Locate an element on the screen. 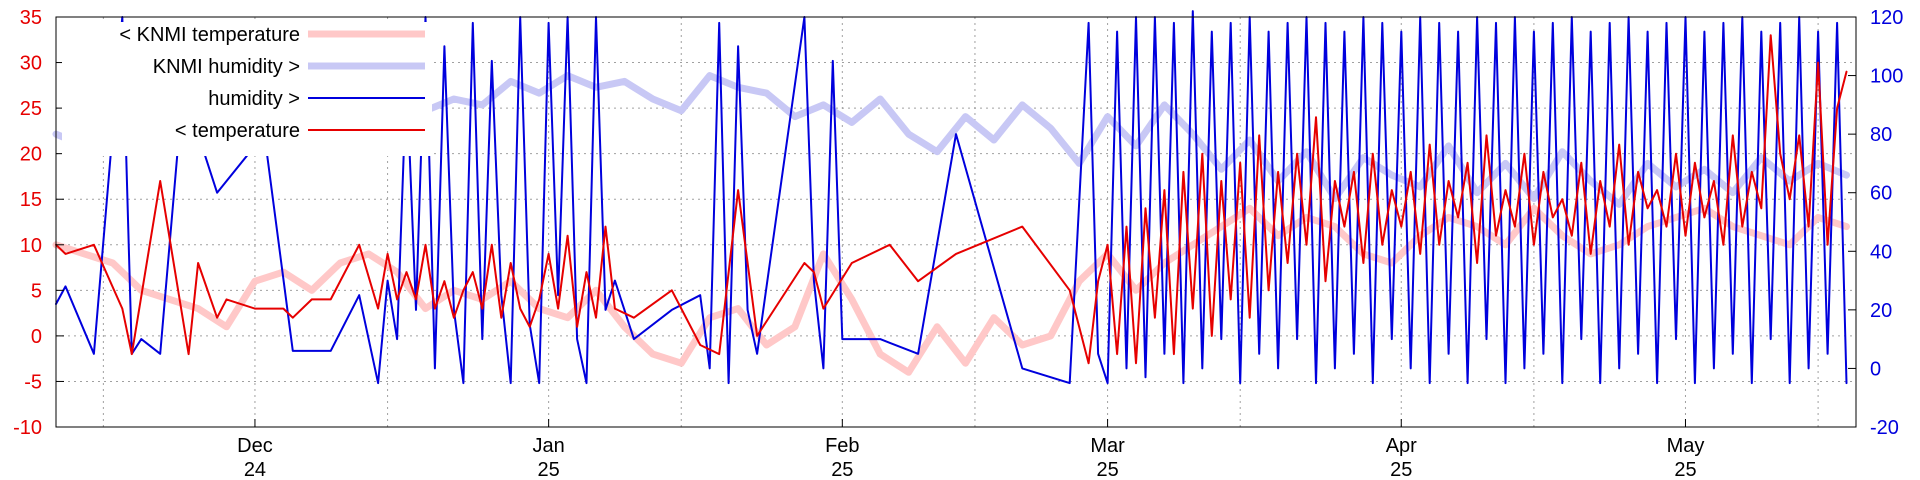 The width and height of the screenshot is (1920, 480). x-tick-label-month: Dec is located at coordinates (255, 446).